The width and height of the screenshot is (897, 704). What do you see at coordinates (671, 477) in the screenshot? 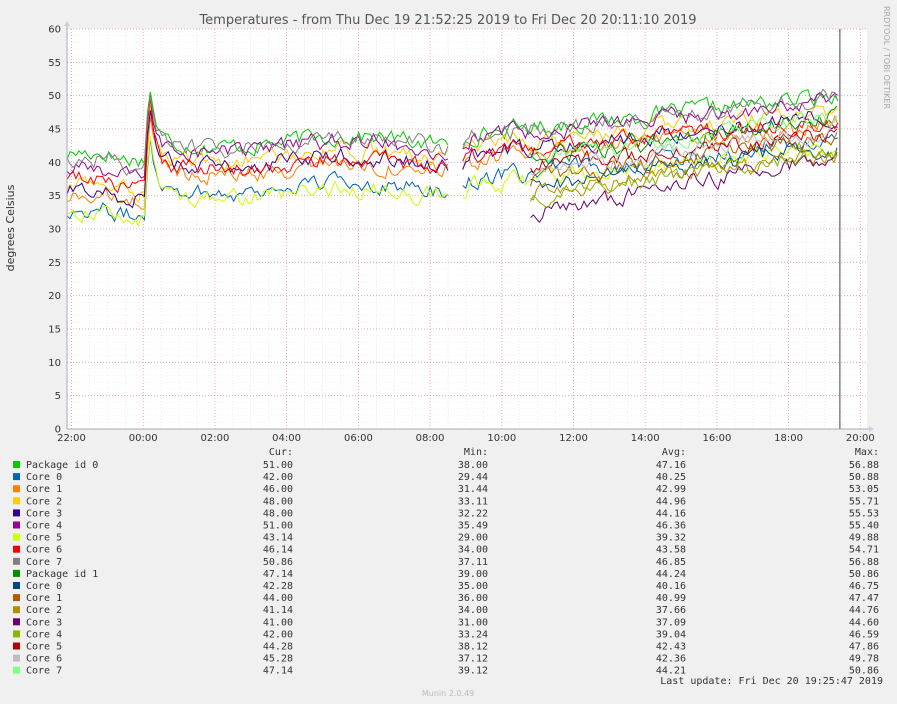
I see `legend-value-avg: 40.25` at bounding box center [671, 477].